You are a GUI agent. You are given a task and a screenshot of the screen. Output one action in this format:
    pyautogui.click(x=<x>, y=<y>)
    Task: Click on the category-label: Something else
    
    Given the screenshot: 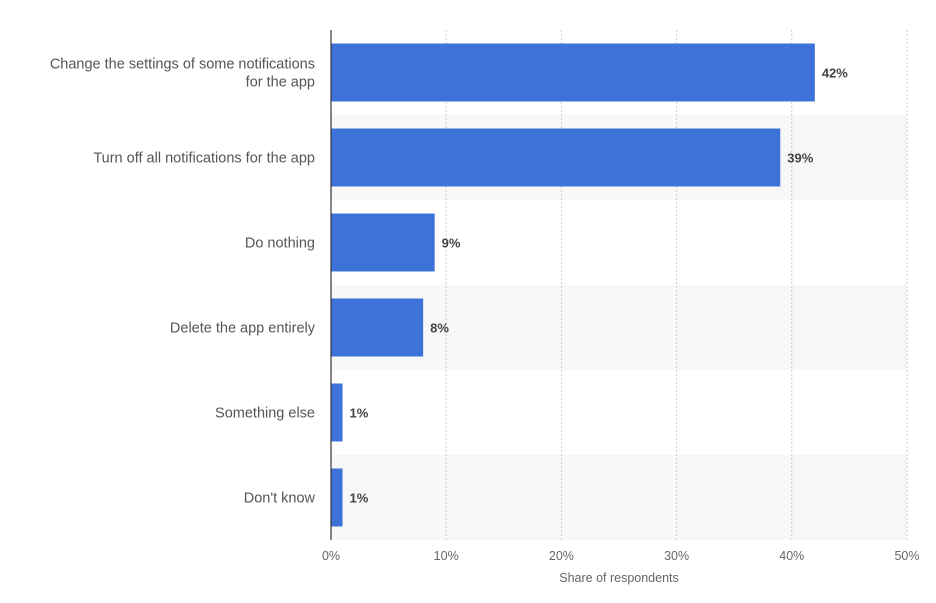 What is the action you would take?
    pyautogui.click(x=265, y=414)
    